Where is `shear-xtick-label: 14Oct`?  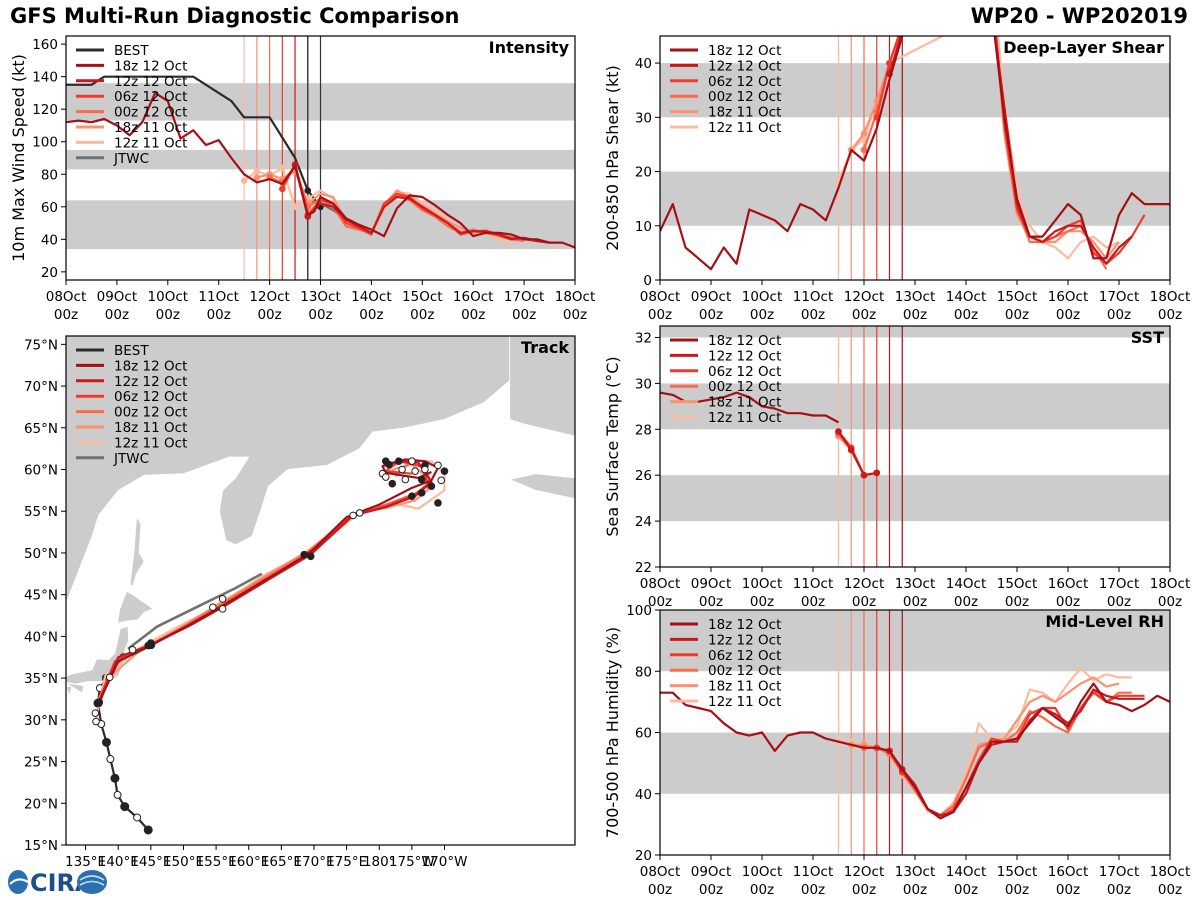
shear-xtick-label: 14Oct is located at coordinates (966, 297).